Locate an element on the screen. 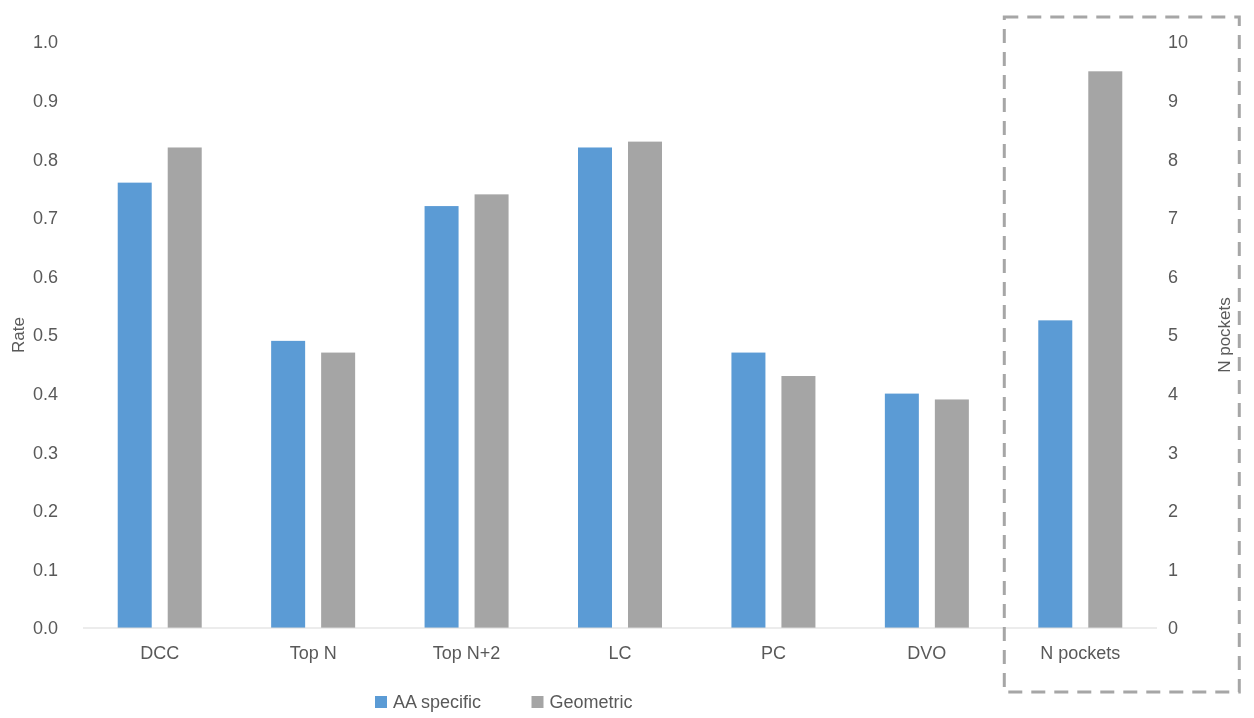 This screenshot has height=718, width=1254. y2-tick-label: 4 is located at coordinates (1173, 393).